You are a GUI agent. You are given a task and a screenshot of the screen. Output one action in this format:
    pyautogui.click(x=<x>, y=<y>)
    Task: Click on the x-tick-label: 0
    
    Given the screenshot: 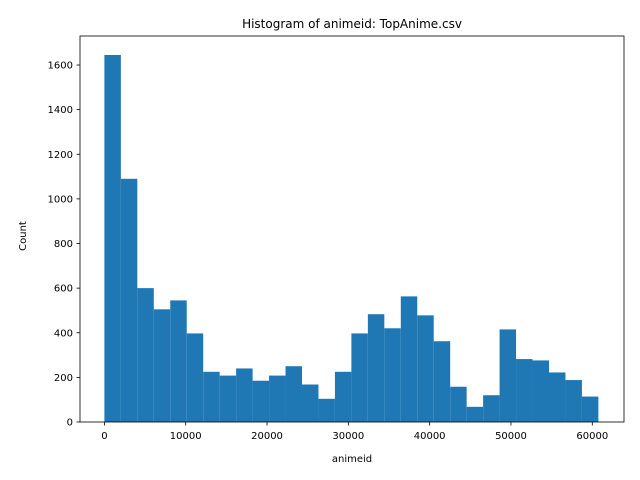 What is the action you would take?
    pyautogui.click(x=104, y=436)
    